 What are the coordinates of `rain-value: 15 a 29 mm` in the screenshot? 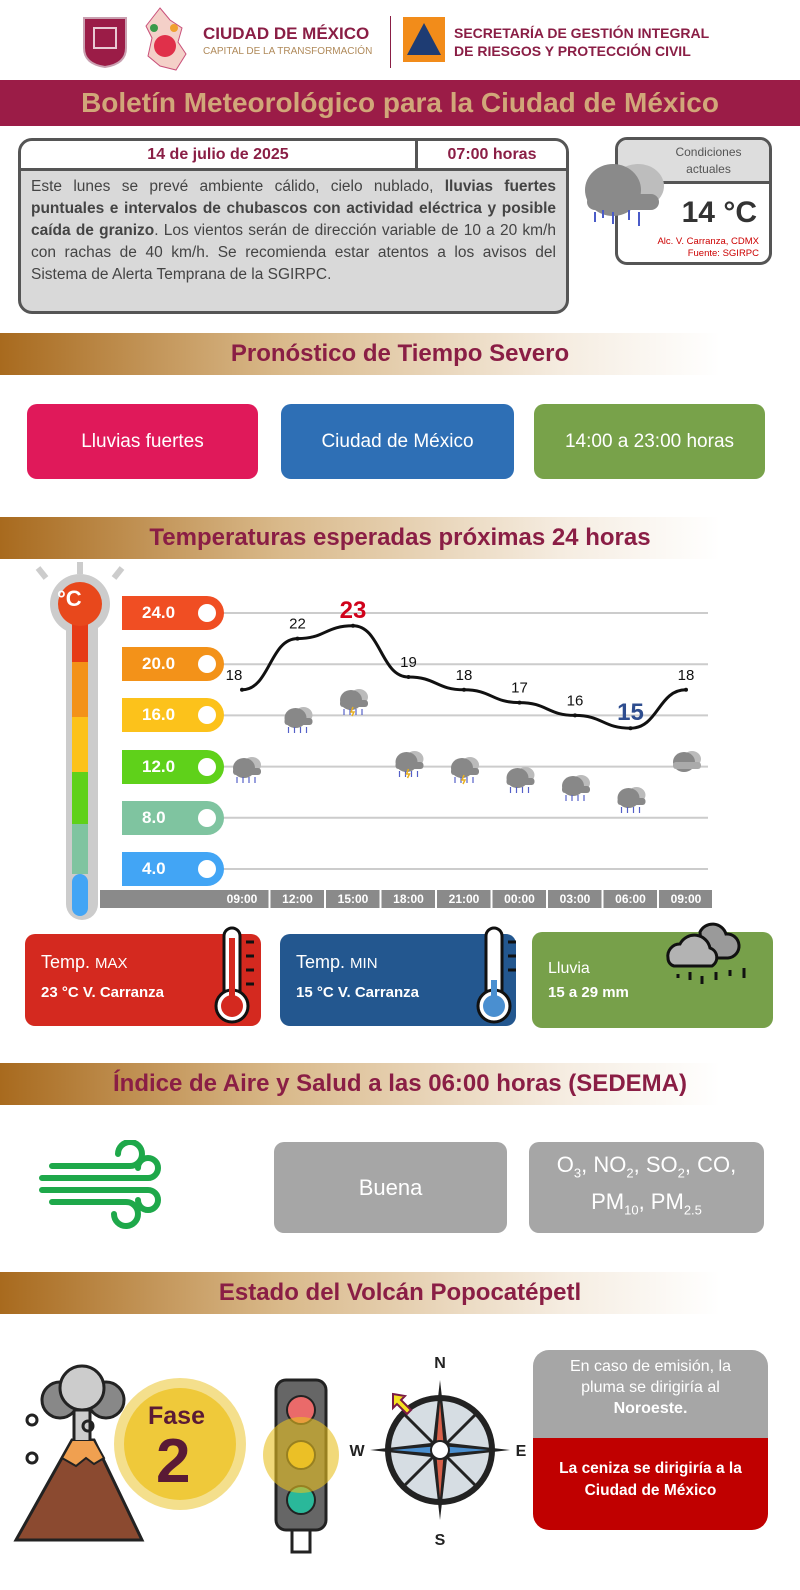 It's located at (588, 992).